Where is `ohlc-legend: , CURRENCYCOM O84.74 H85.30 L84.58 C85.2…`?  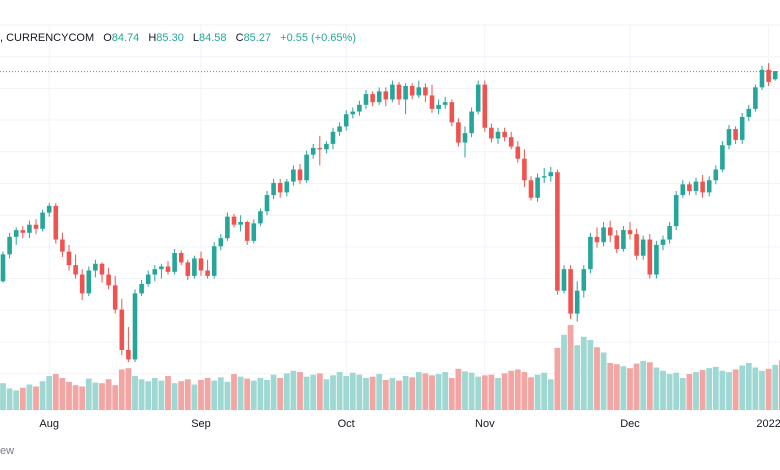 ohlc-legend: , CURRENCYCOM O84.74 H85.30 L84.58 C85.2… is located at coordinates (178, 38).